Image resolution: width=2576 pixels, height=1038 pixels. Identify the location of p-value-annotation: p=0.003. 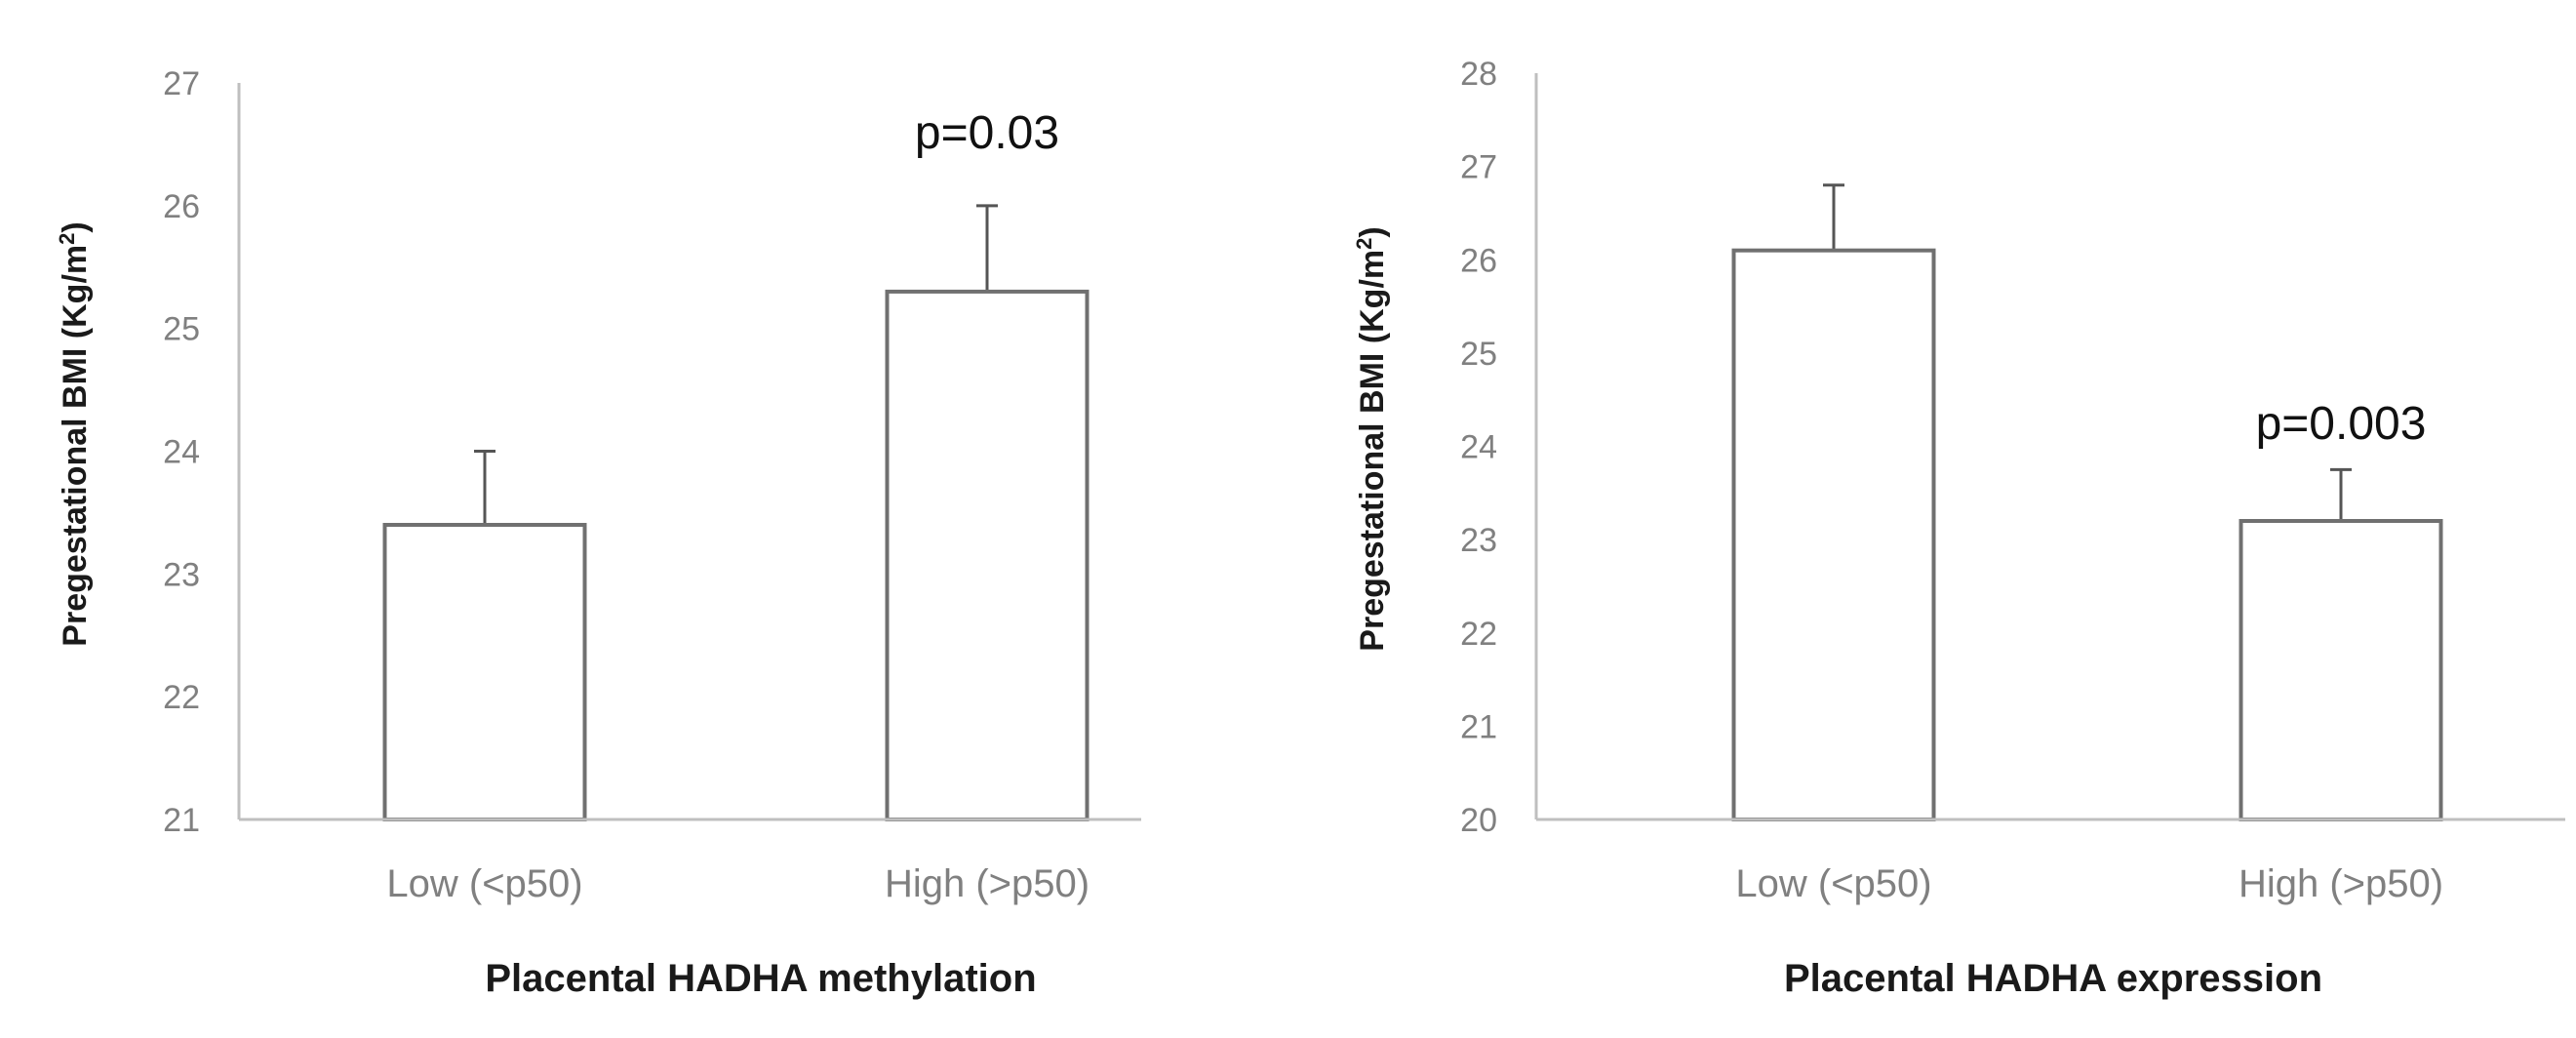
(2341, 424).